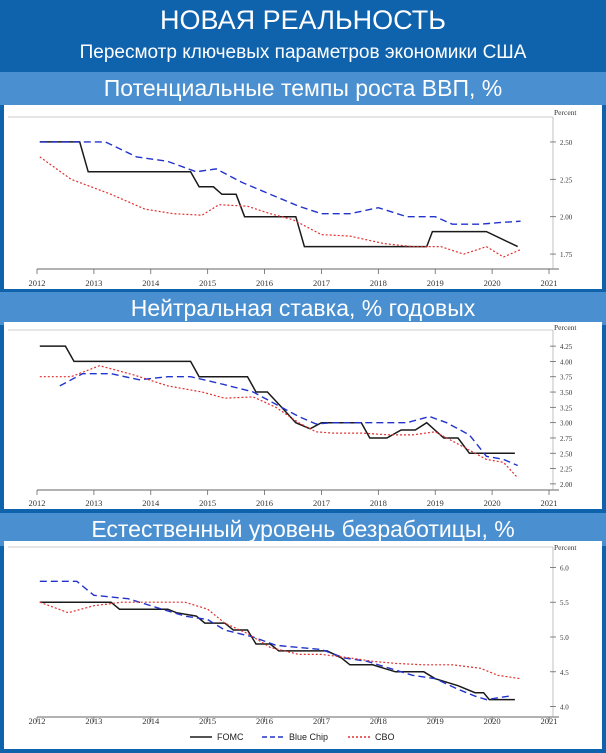  What do you see at coordinates (385, 737) in the screenshot?
I see `legend-label: CBO` at bounding box center [385, 737].